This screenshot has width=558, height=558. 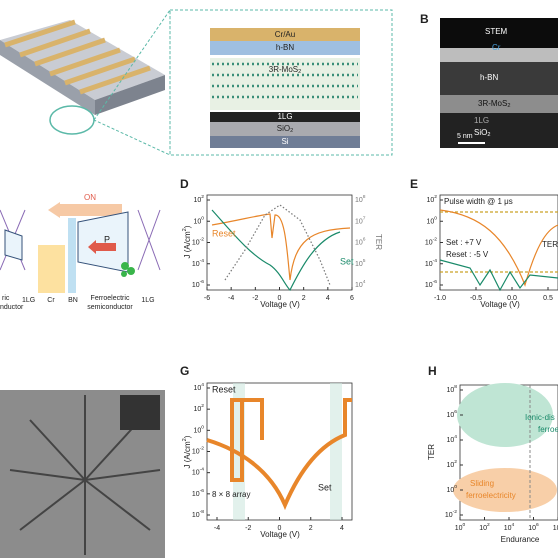 I want to click on y-tick-label: 10⁻⁴, so click(x=198, y=263).